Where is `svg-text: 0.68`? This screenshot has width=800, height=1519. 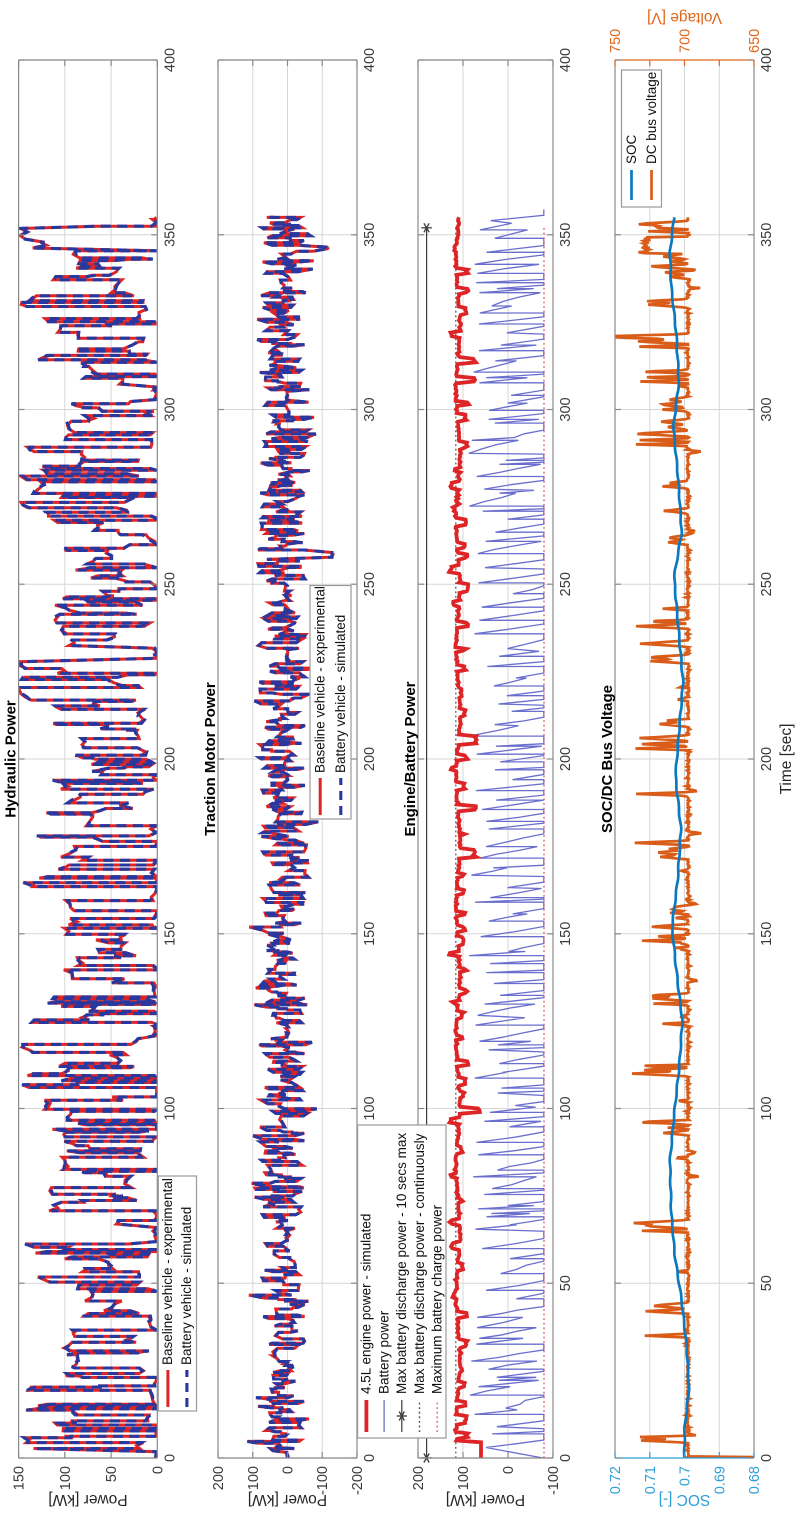
svg-text: 0.68 is located at coordinates (755, 1480).